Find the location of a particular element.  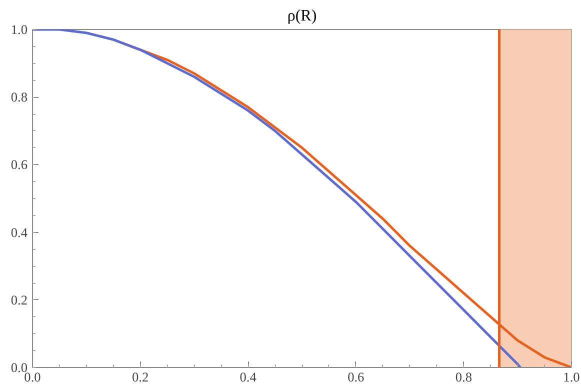

x-tick-label: 0.8 is located at coordinates (463, 377).